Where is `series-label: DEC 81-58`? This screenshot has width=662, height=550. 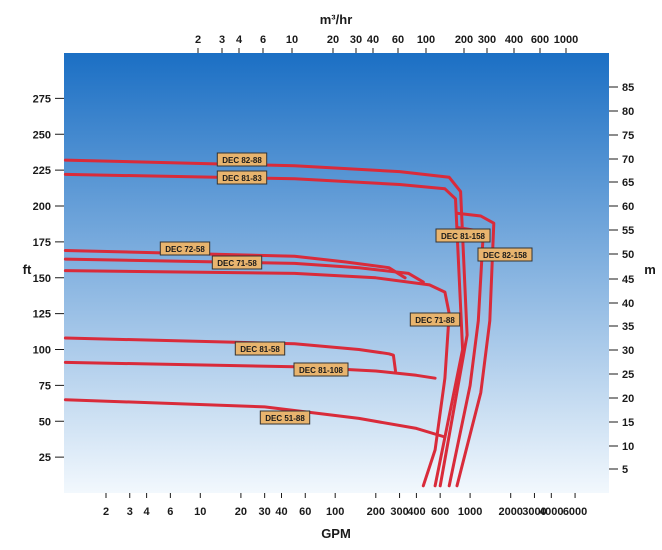 series-label: DEC 81-58 is located at coordinates (260, 349).